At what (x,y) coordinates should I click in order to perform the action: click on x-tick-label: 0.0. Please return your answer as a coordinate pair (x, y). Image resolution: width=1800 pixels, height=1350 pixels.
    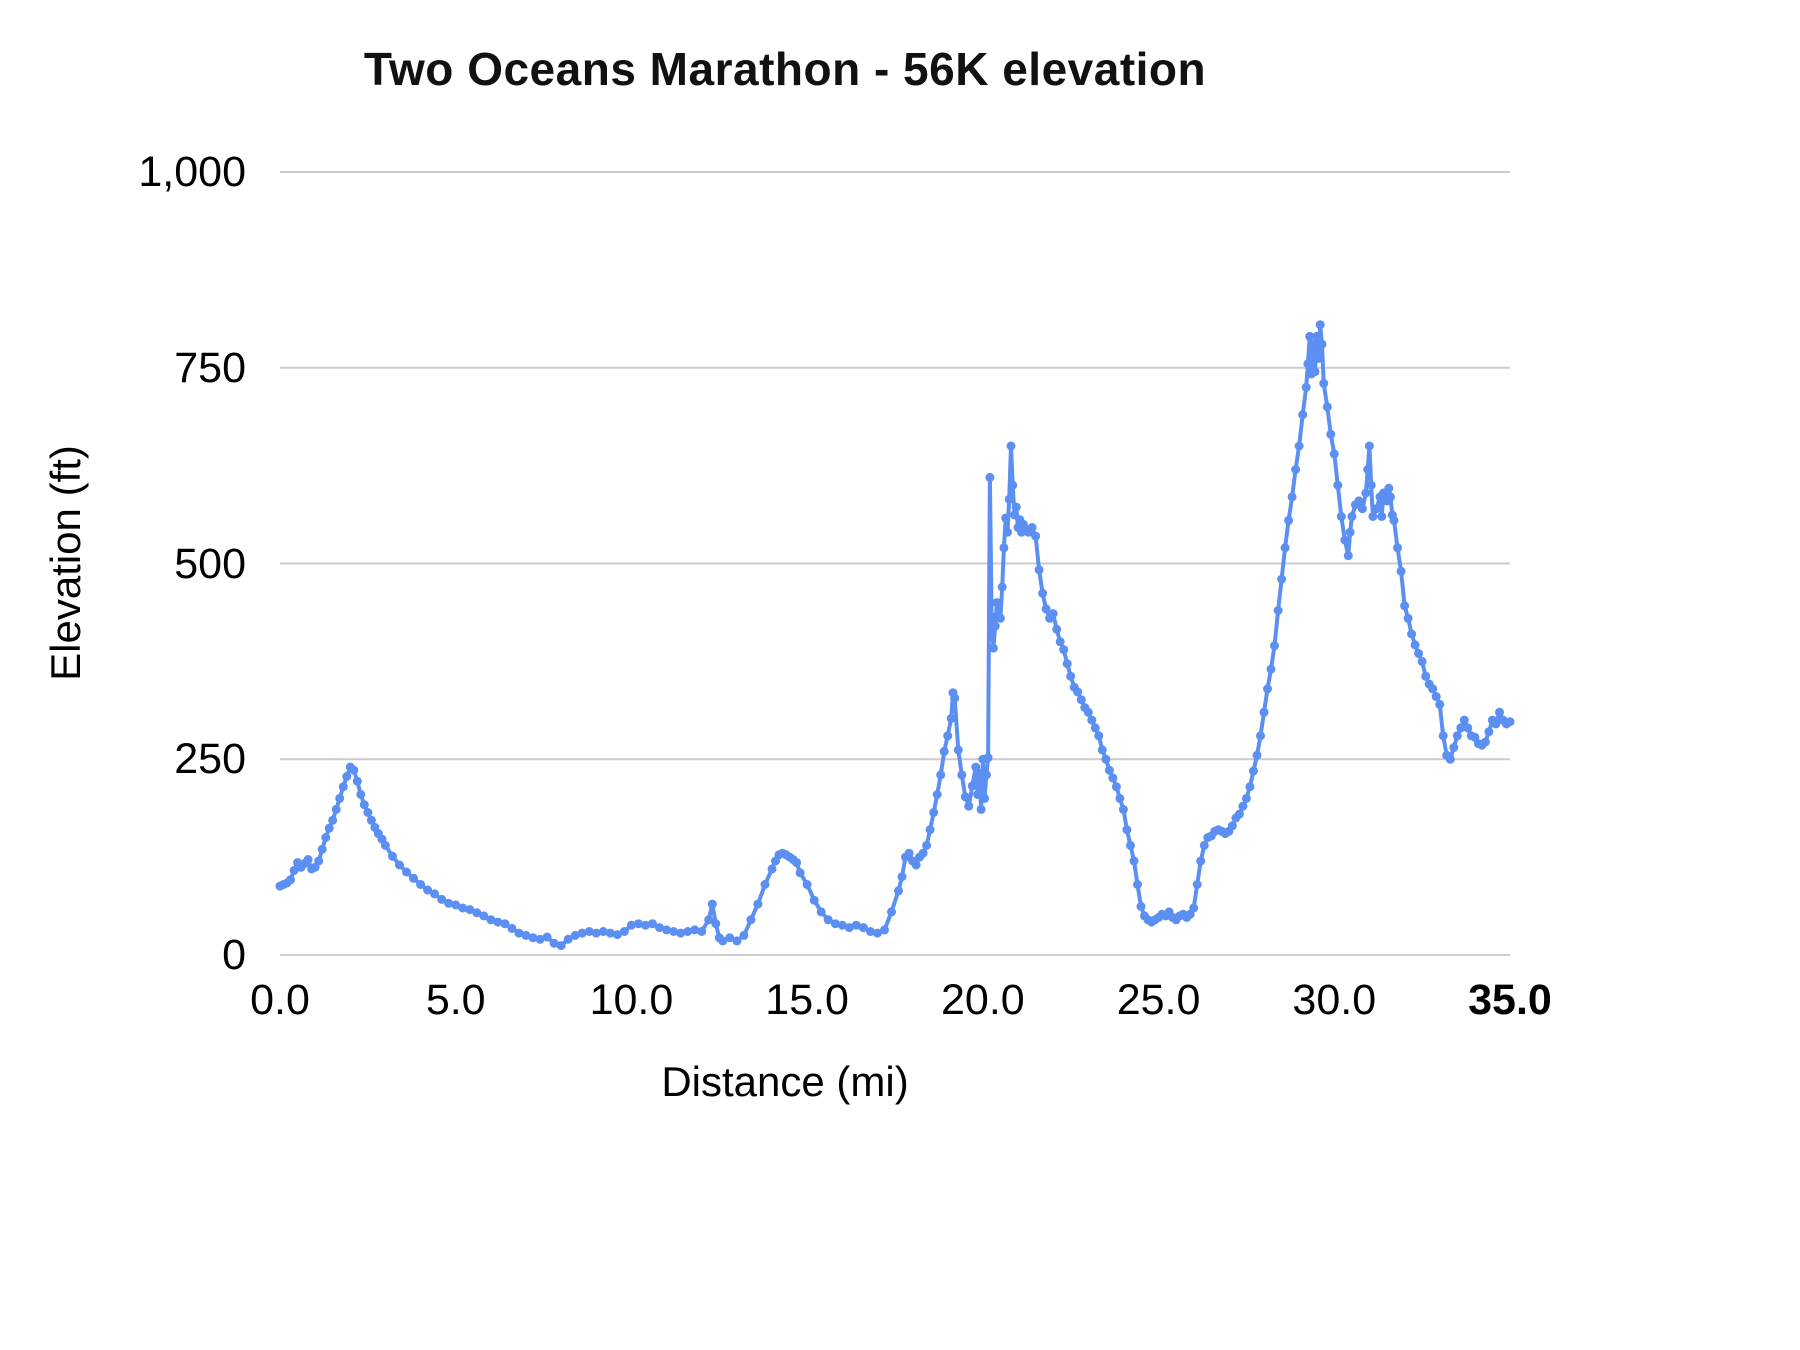
    Looking at the image, I should click on (280, 1000).